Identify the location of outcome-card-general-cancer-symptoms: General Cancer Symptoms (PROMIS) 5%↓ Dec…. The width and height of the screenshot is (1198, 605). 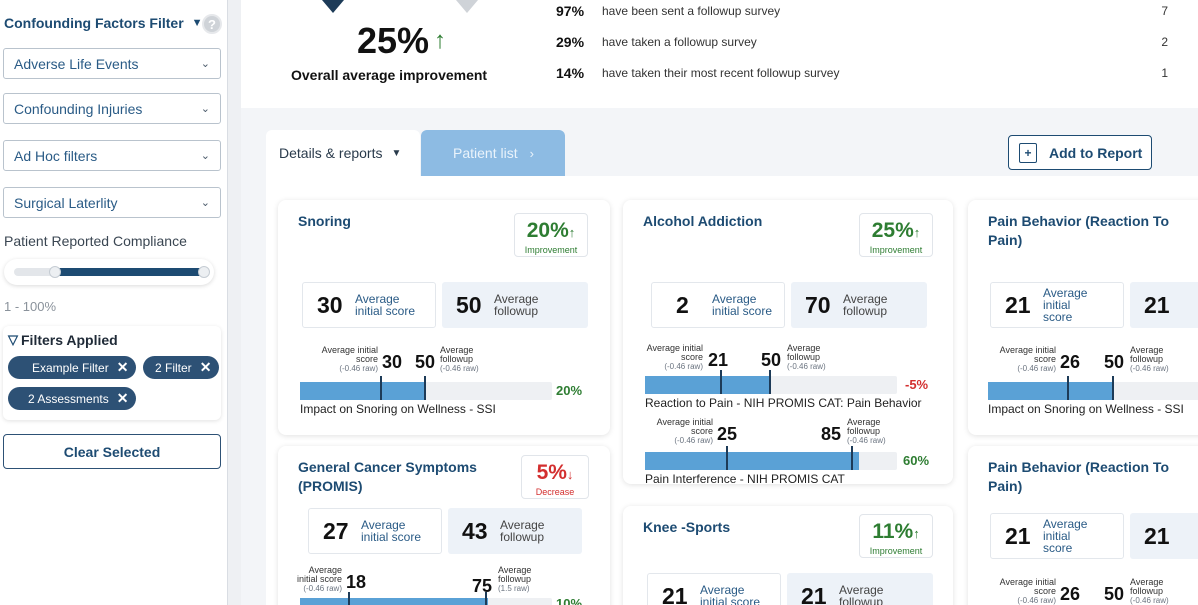
(444, 525).